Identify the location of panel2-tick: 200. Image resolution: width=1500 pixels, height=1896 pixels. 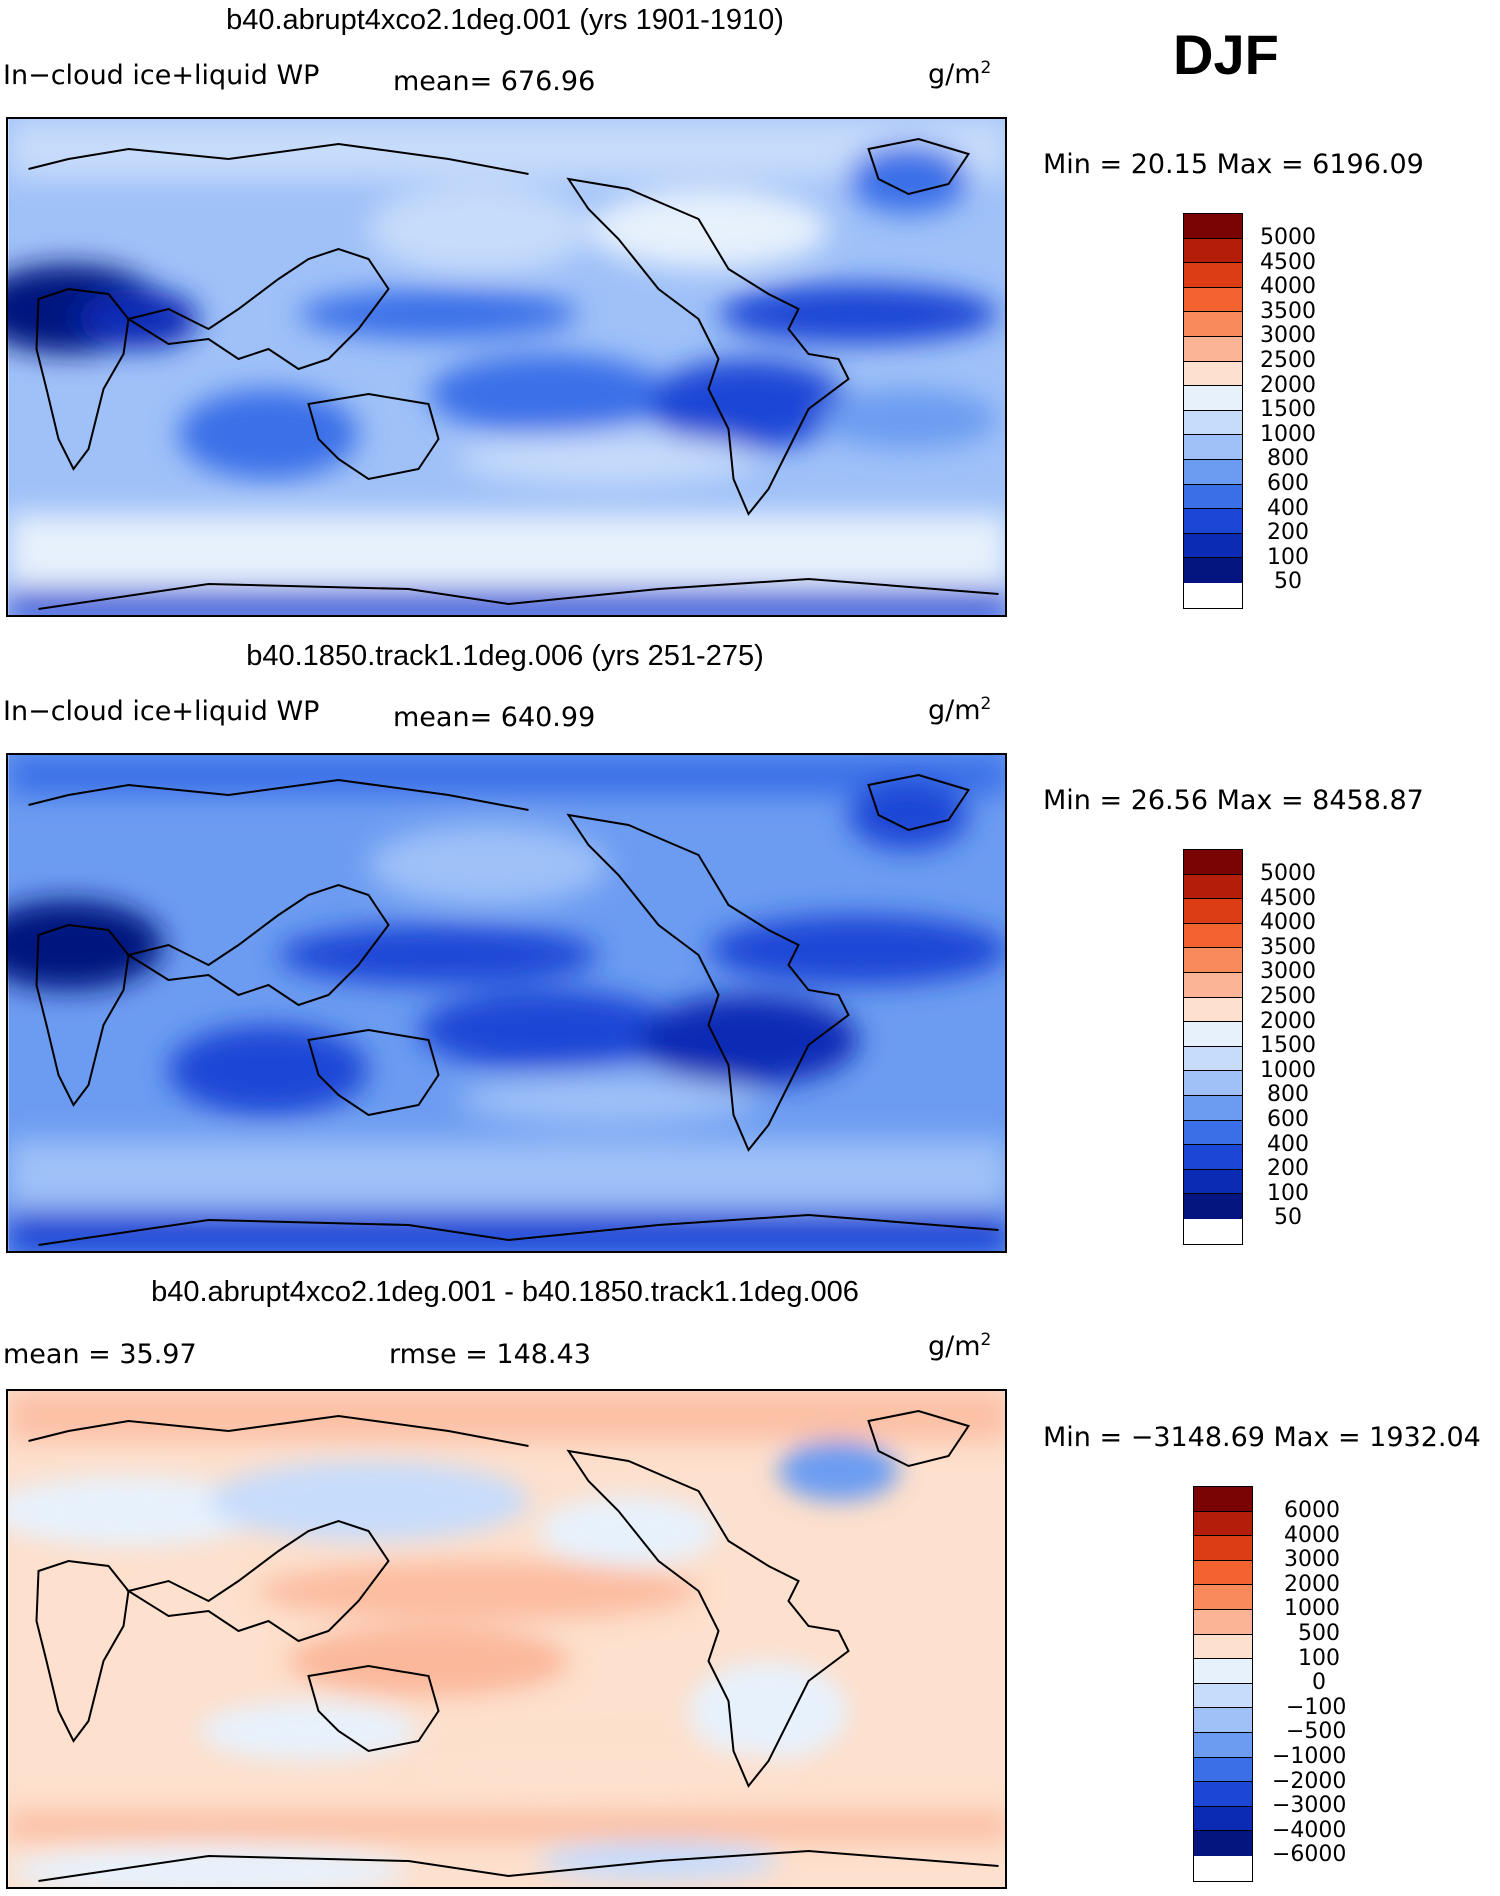
(1288, 1169).